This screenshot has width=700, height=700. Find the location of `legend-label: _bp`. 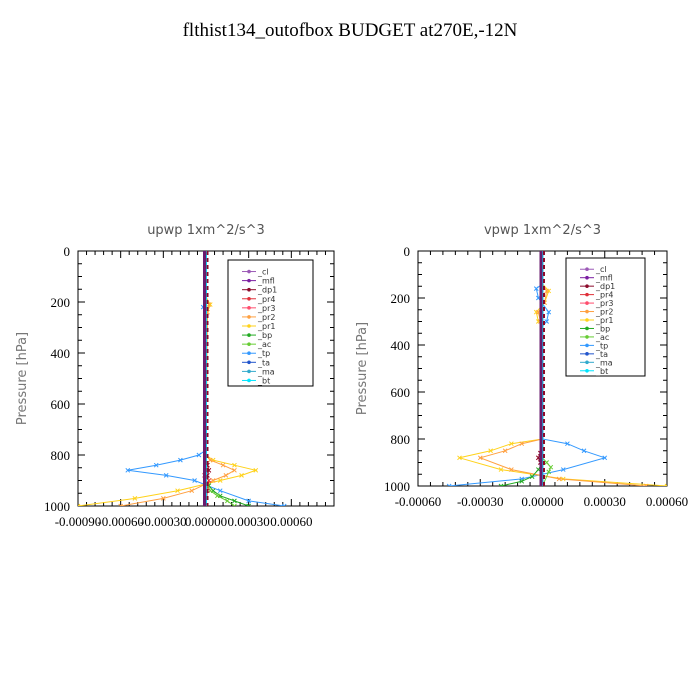

legend-label: _bp is located at coordinates (264, 335).